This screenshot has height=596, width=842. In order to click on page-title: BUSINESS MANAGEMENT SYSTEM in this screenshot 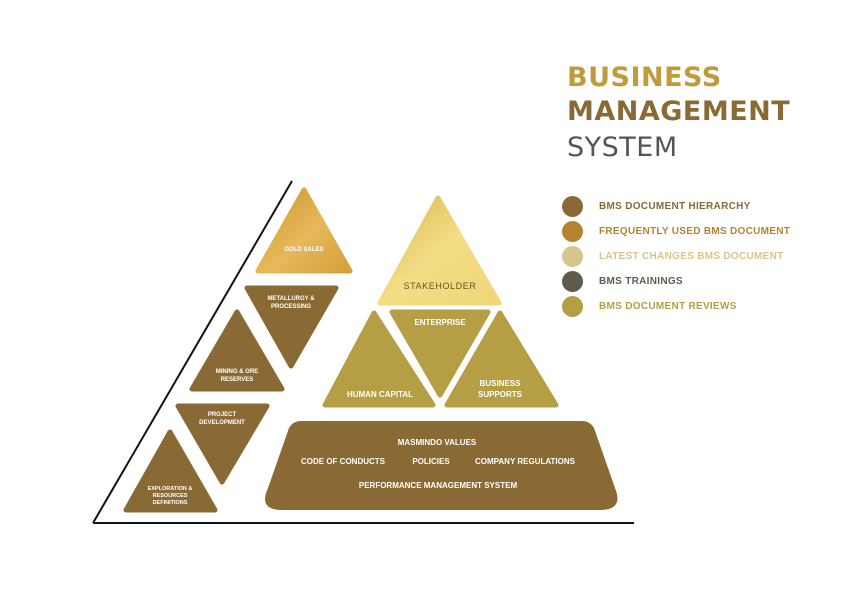, I will do `click(678, 112)`.